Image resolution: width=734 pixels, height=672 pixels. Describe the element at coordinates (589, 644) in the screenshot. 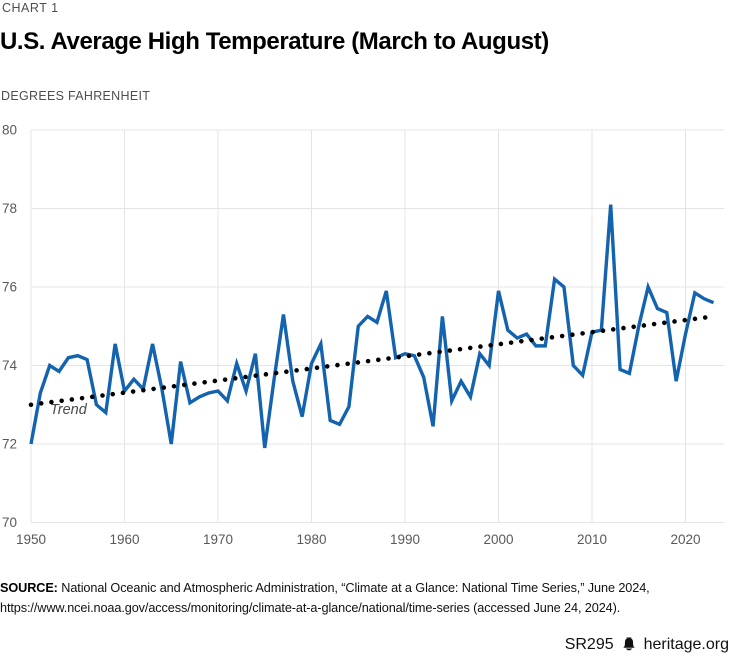

I see `report-id: SR295` at that location.